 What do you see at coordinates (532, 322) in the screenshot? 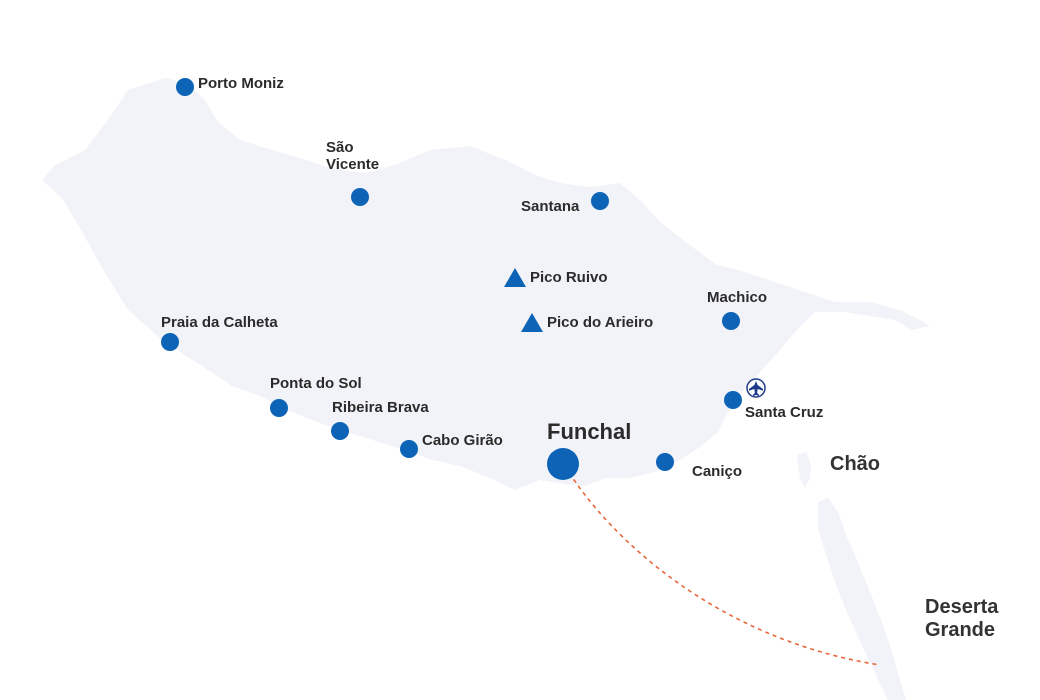
I see `pico-do-arieiro-triangle-icon` at bounding box center [532, 322].